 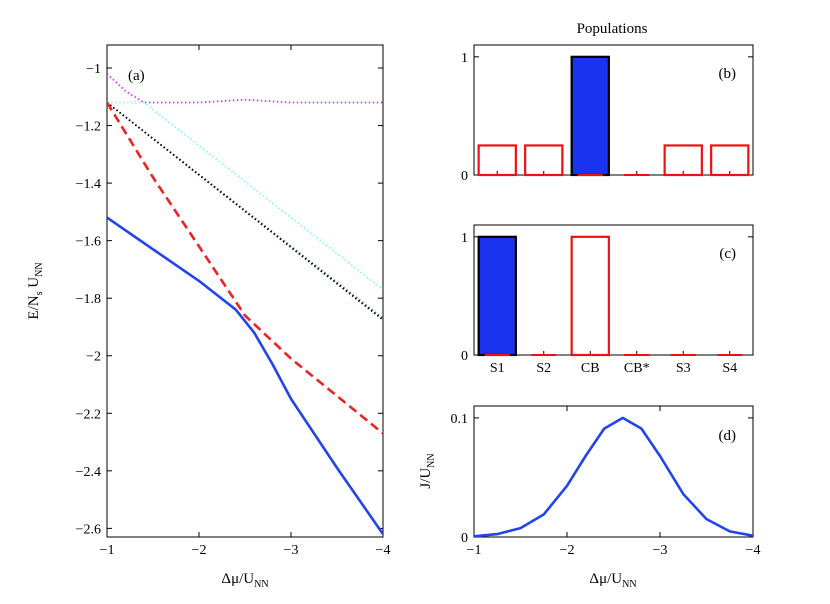 I want to click on x-tick-label-d: −1, so click(x=474, y=550).